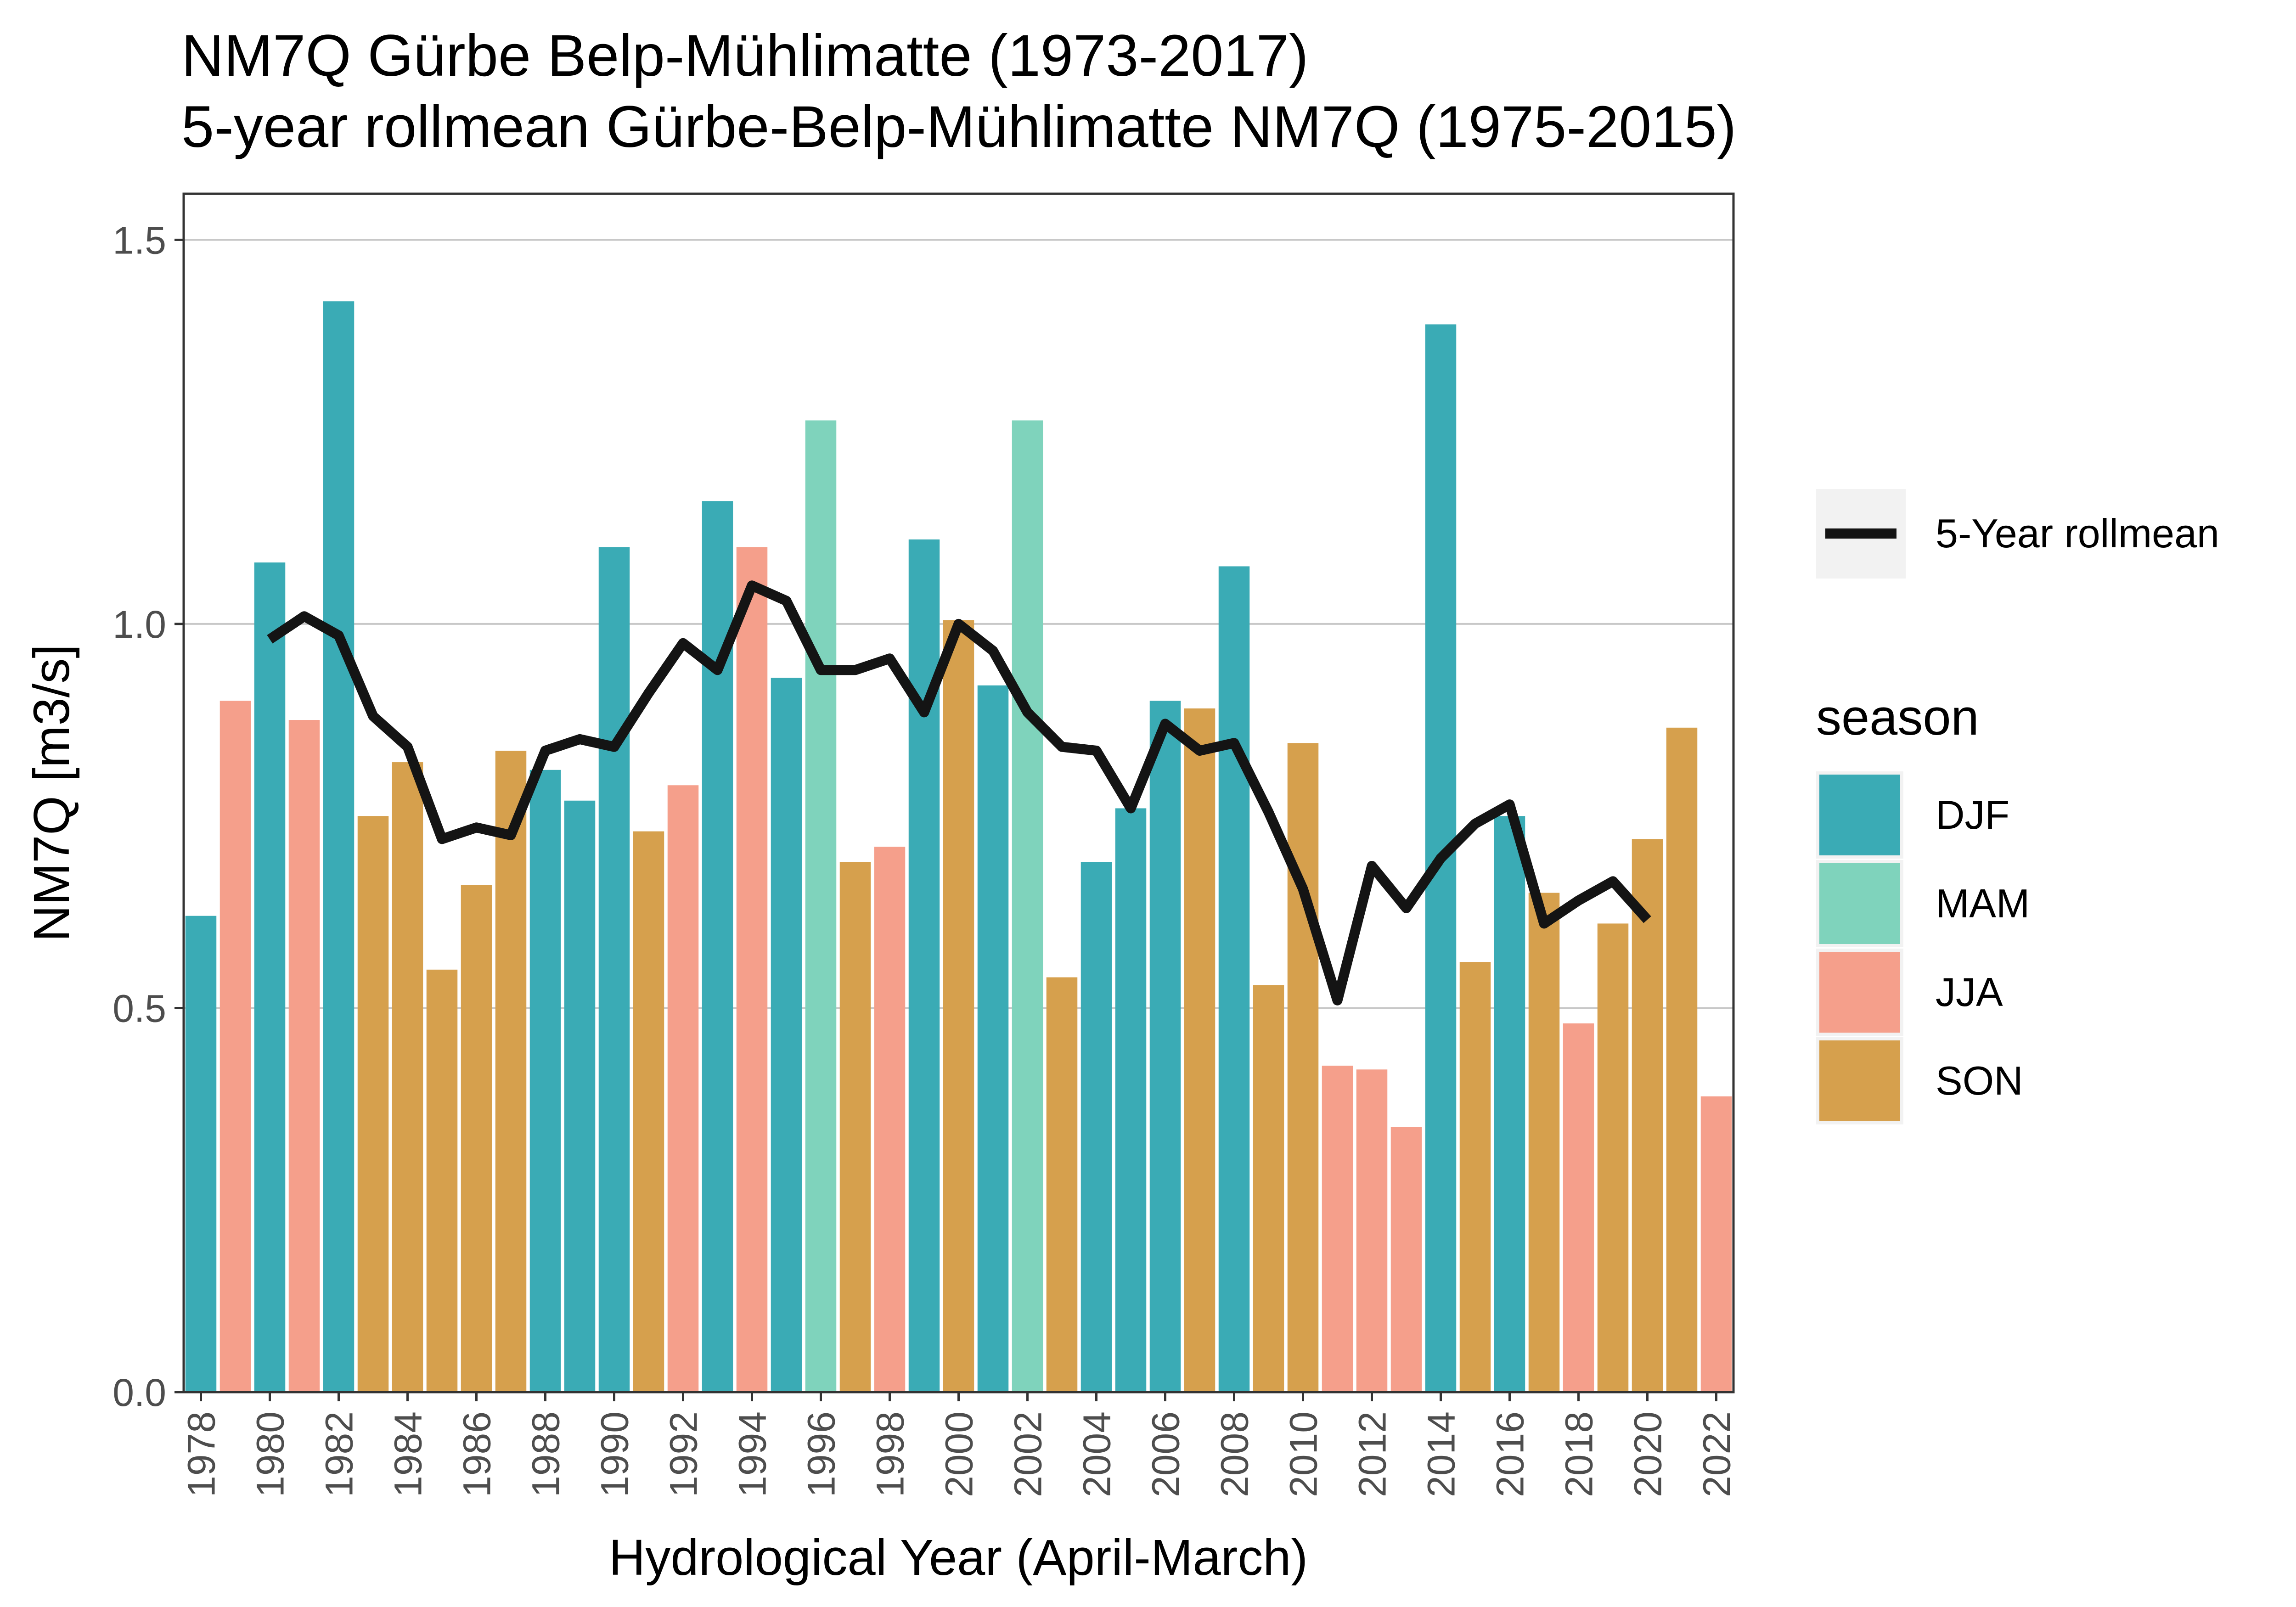 The image size is (2296, 1607). I want to click on bar-1998, so click(890, 1119).